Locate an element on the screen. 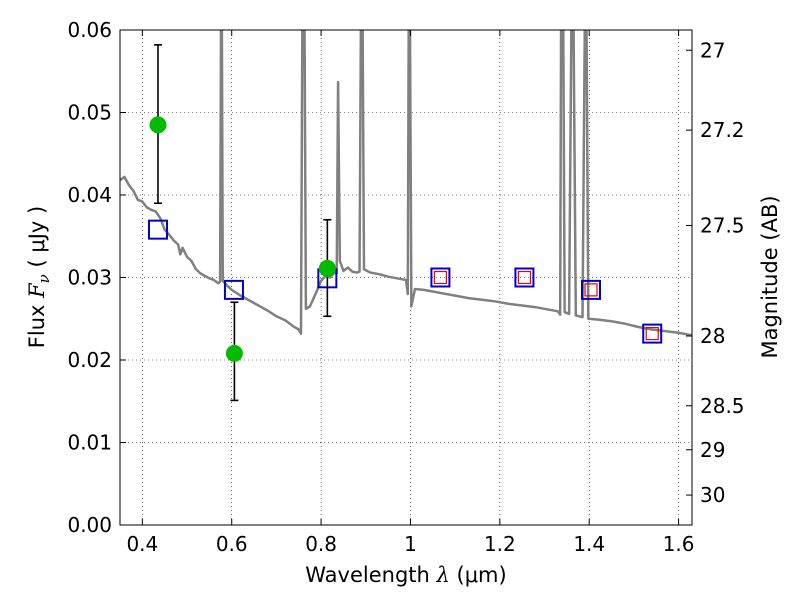 This screenshot has width=800, height=600. y-tick-label: 0.06 is located at coordinates (89, 30).